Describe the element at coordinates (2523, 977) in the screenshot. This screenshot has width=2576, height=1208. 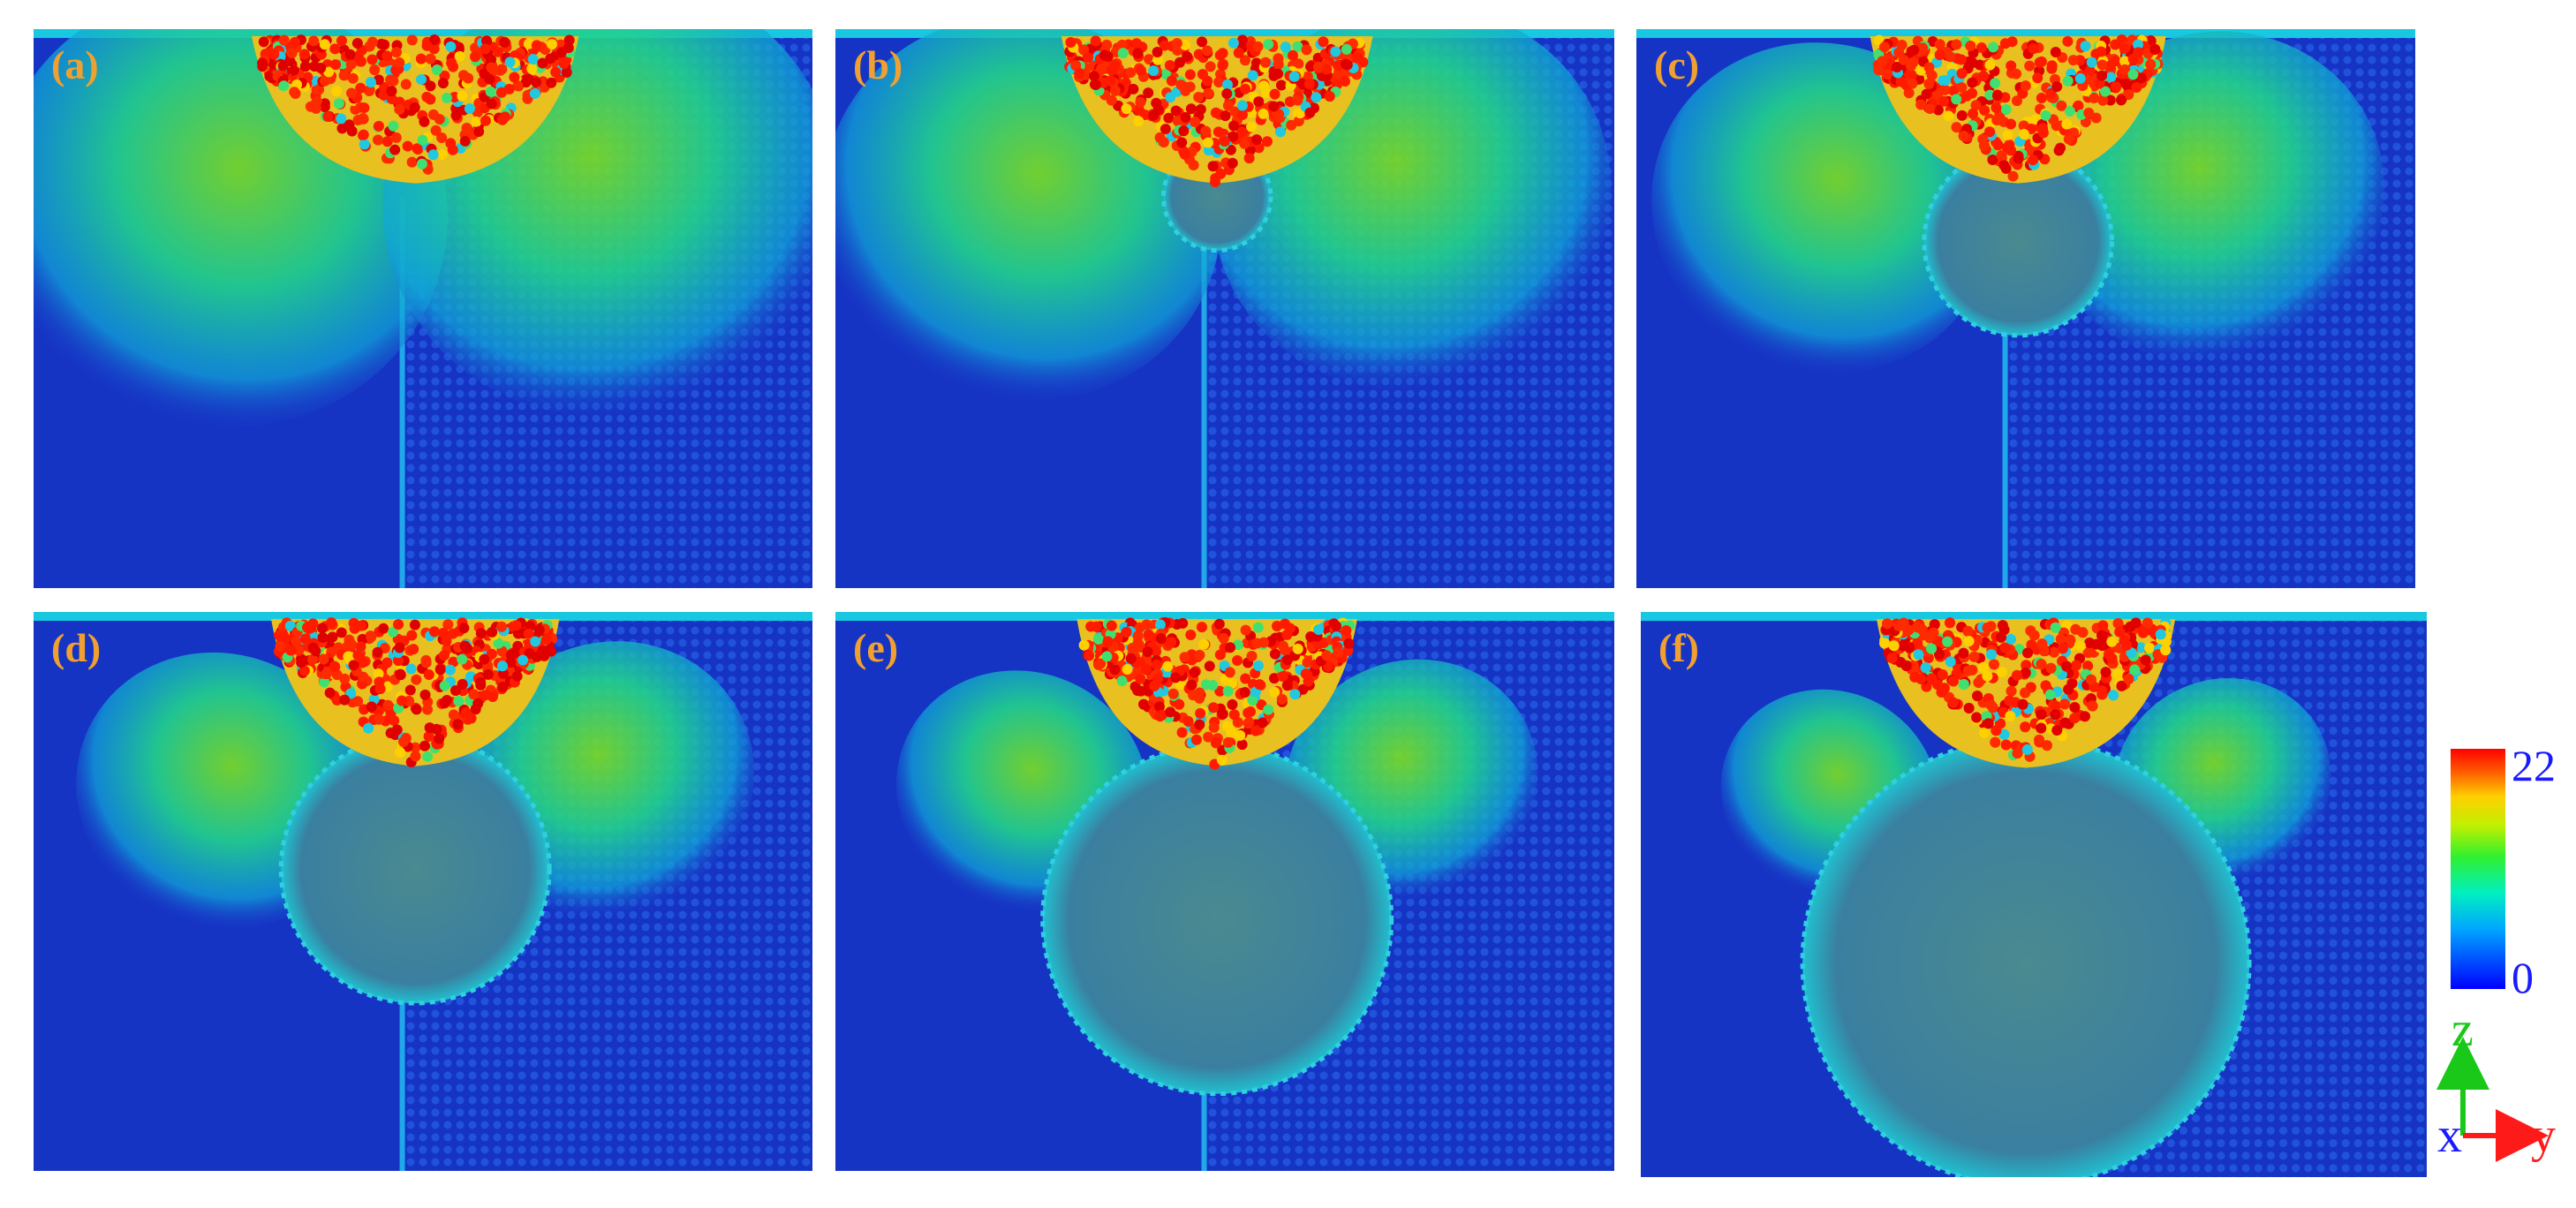
I see `colorbar-min-label: 0` at that location.